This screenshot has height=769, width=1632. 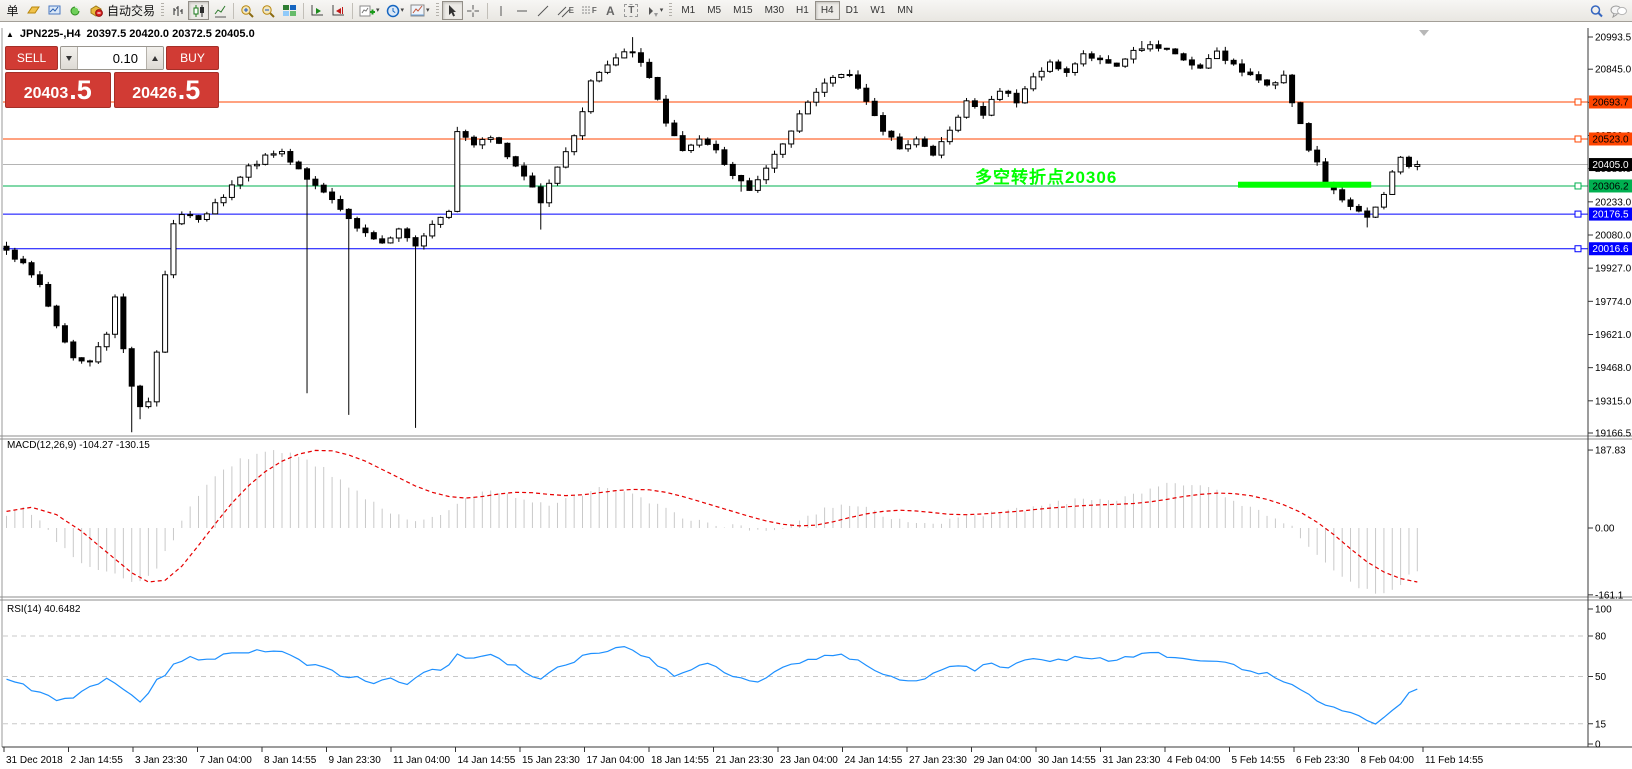 I want to click on svg-text: 187.83, so click(x=1610, y=451).